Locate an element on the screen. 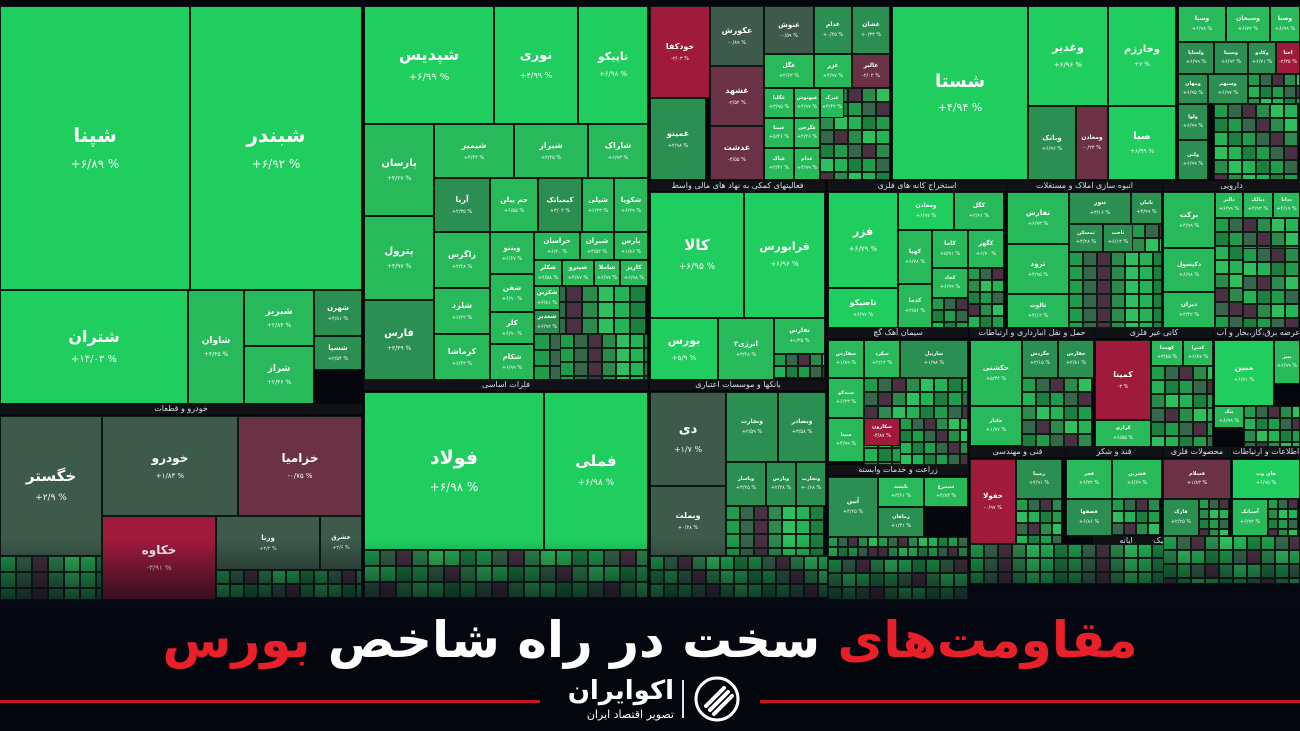 The width and height of the screenshot is (1300, 731). stock-tile: پترول +۴/۹۷ % is located at coordinates (399, 258).